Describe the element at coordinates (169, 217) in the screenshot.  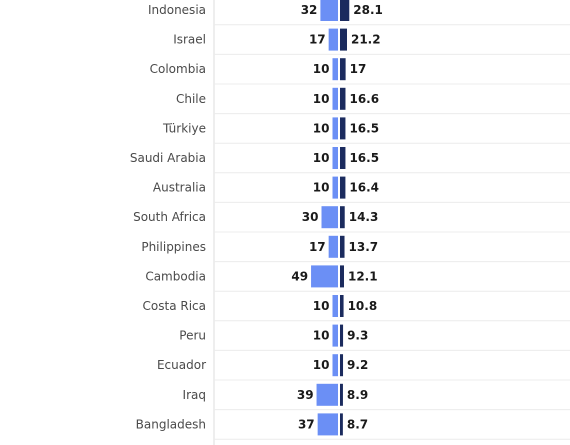
I see `category-label: South Africa` at that location.